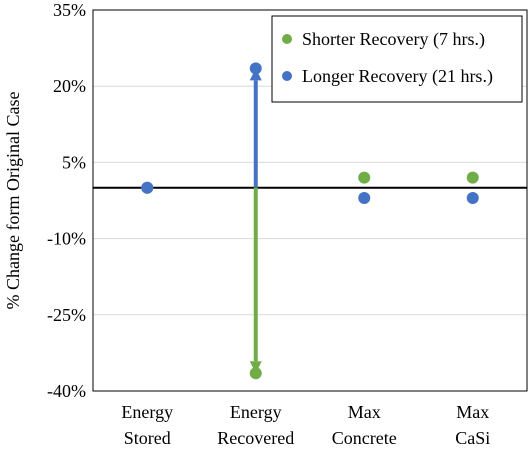 The image size is (532, 451). What do you see at coordinates (393, 39) in the screenshot?
I see `legend-label: Shorter Recovery (7 hrs.)` at bounding box center [393, 39].